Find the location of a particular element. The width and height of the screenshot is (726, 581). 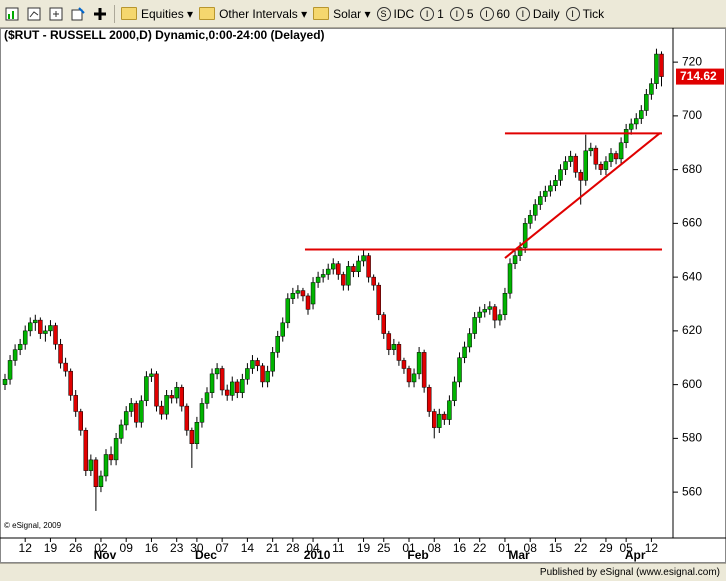

month-label: Dec is located at coordinates (206, 555).